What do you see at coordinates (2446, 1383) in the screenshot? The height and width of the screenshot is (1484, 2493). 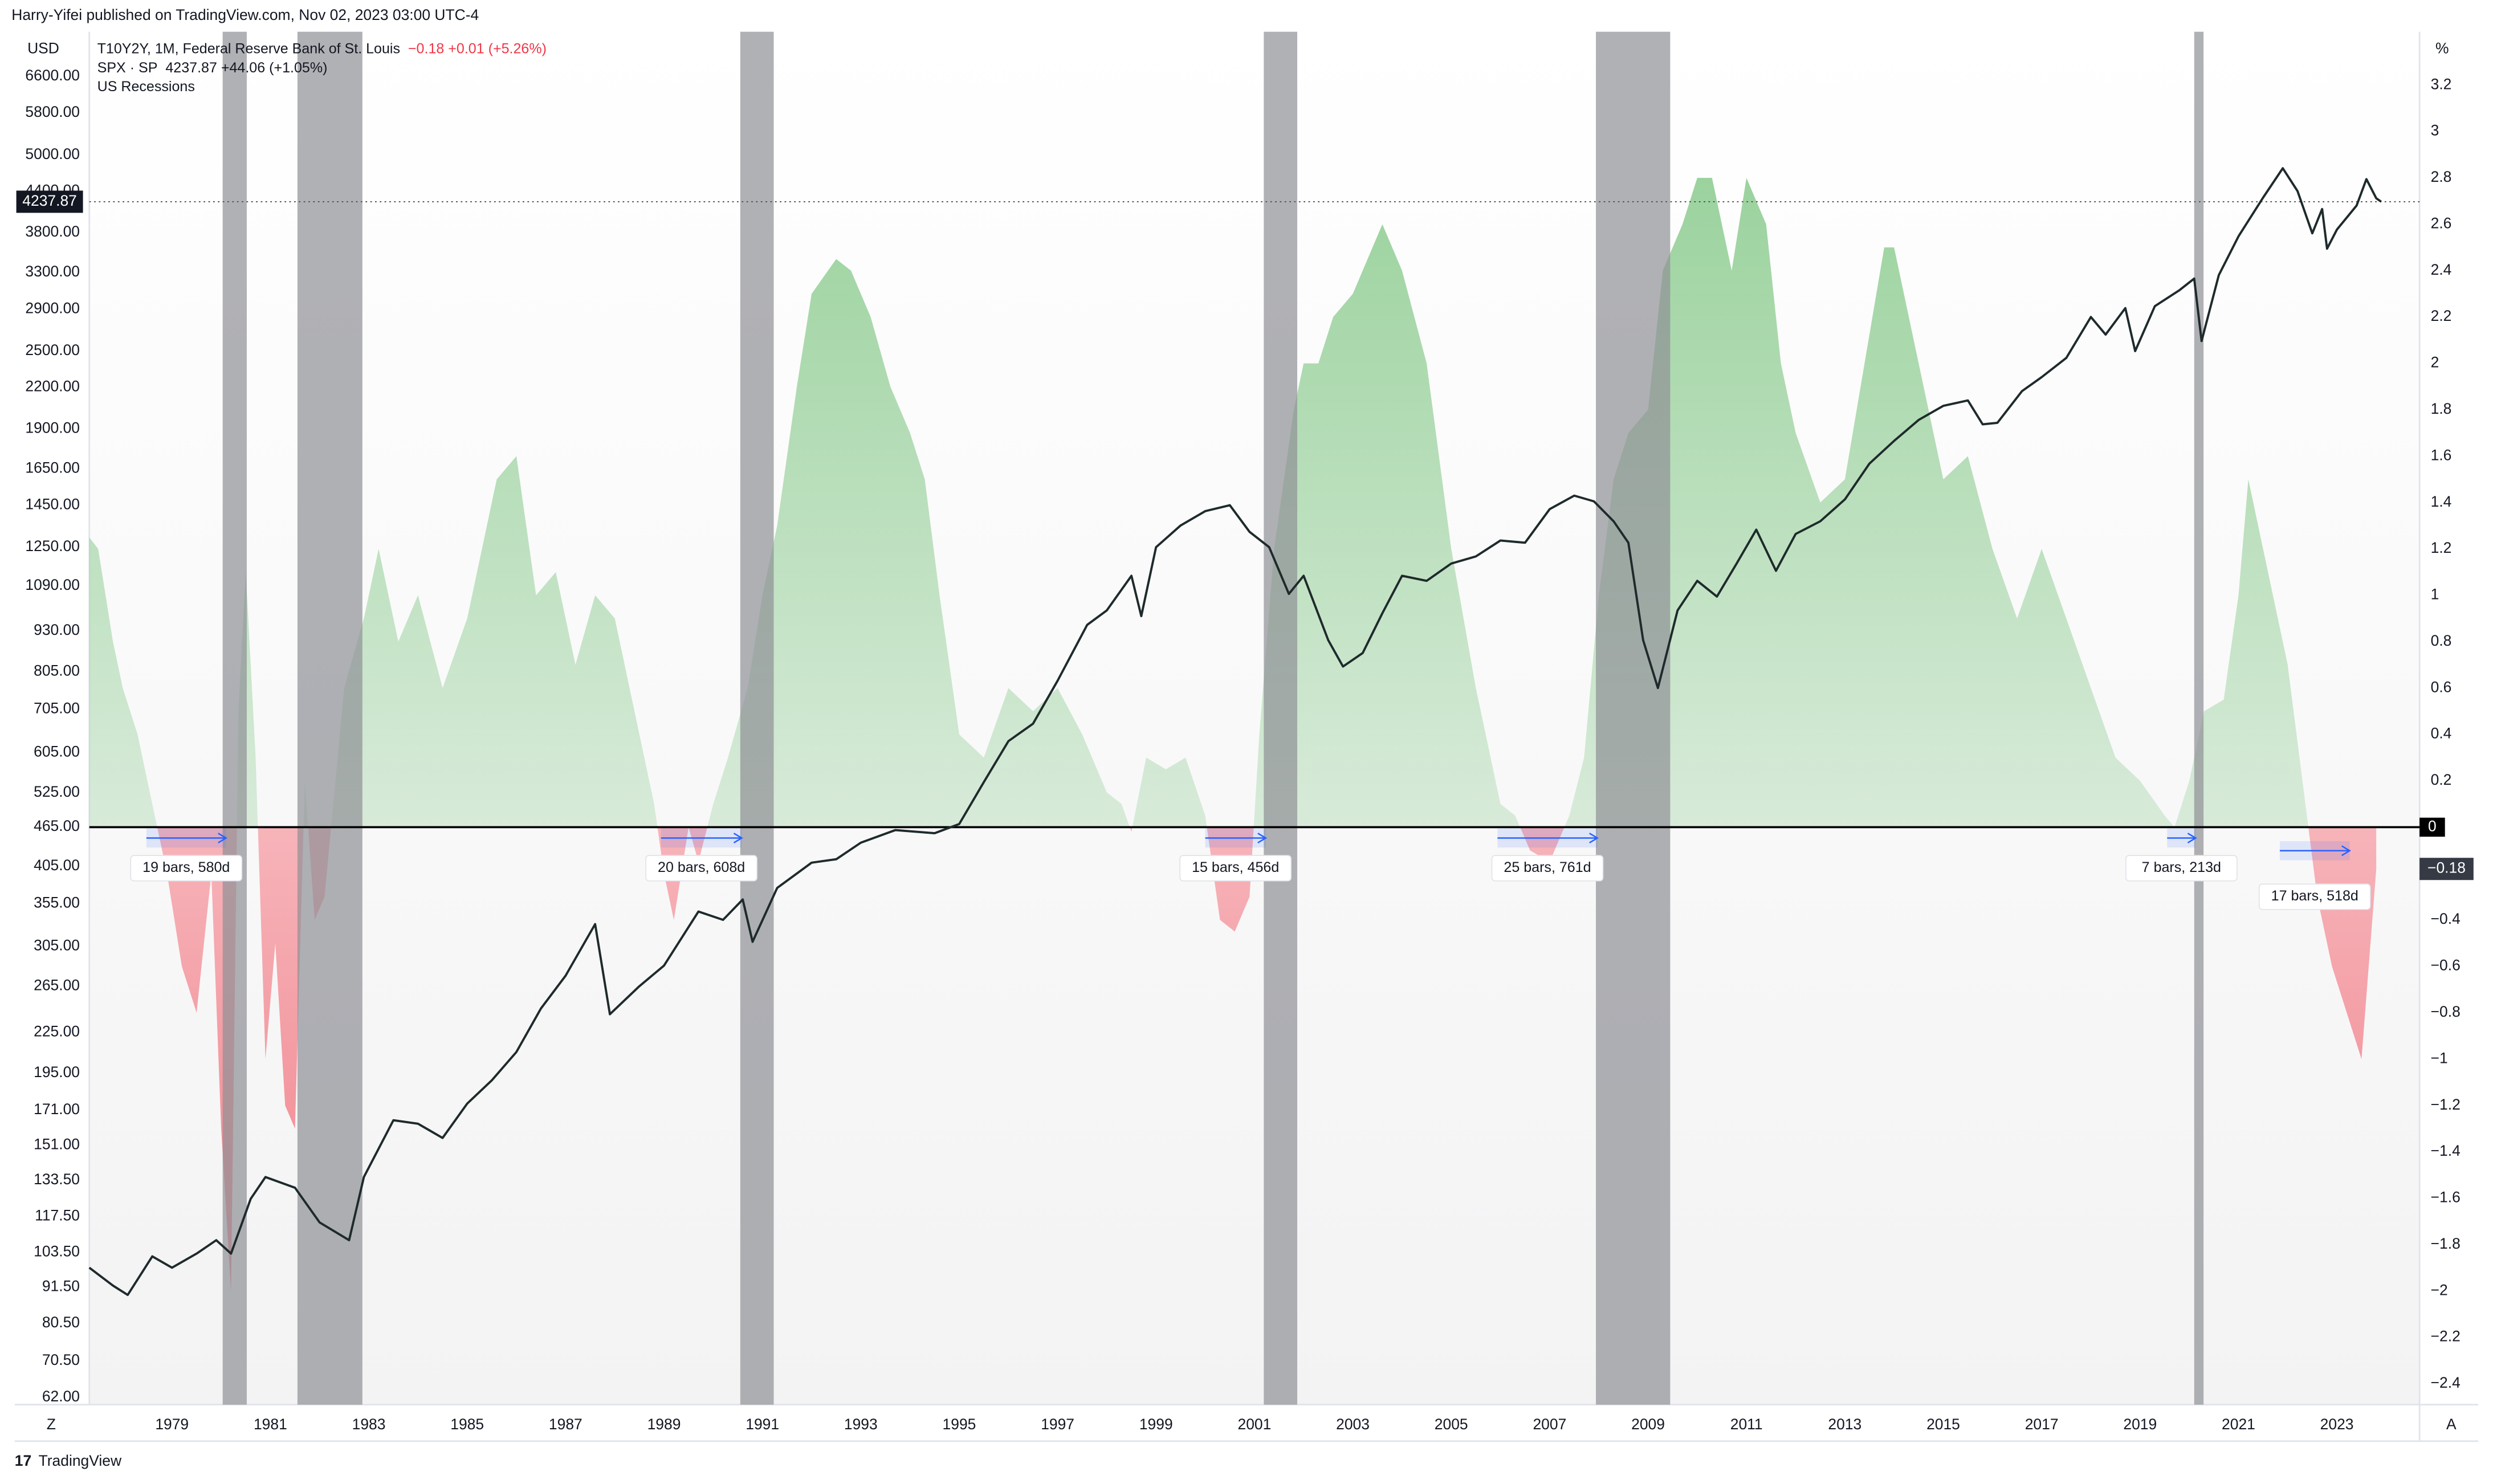 I see `y2-tick-label: −2.4` at bounding box center [2446, 1383].